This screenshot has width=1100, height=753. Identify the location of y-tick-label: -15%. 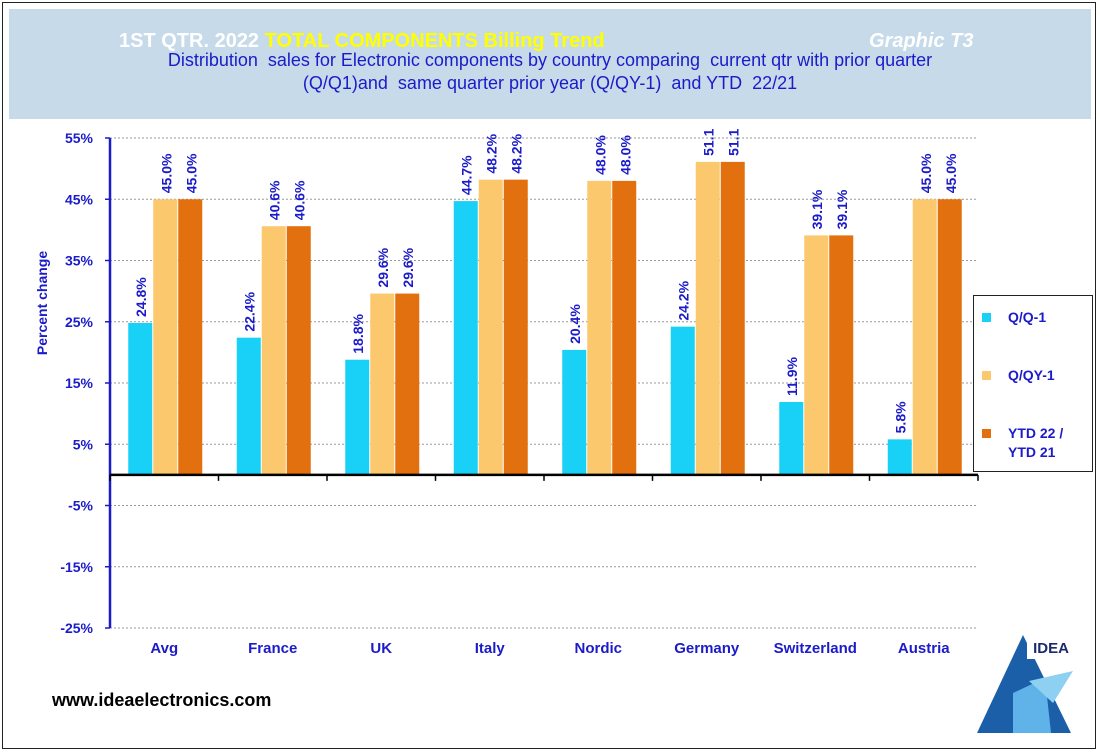
(76, 567).